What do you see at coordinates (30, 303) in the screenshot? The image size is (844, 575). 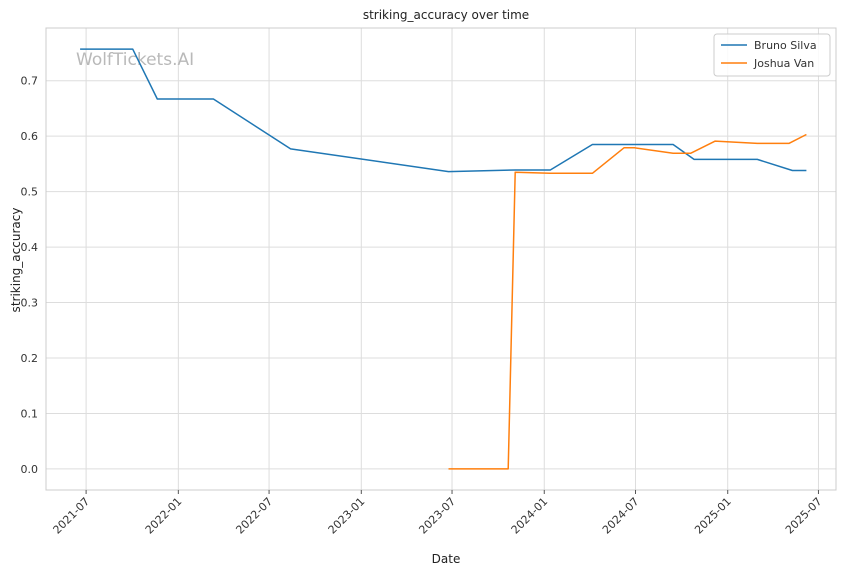 I see `y-tick-label: 0.3` at bounding box center [30, 303].